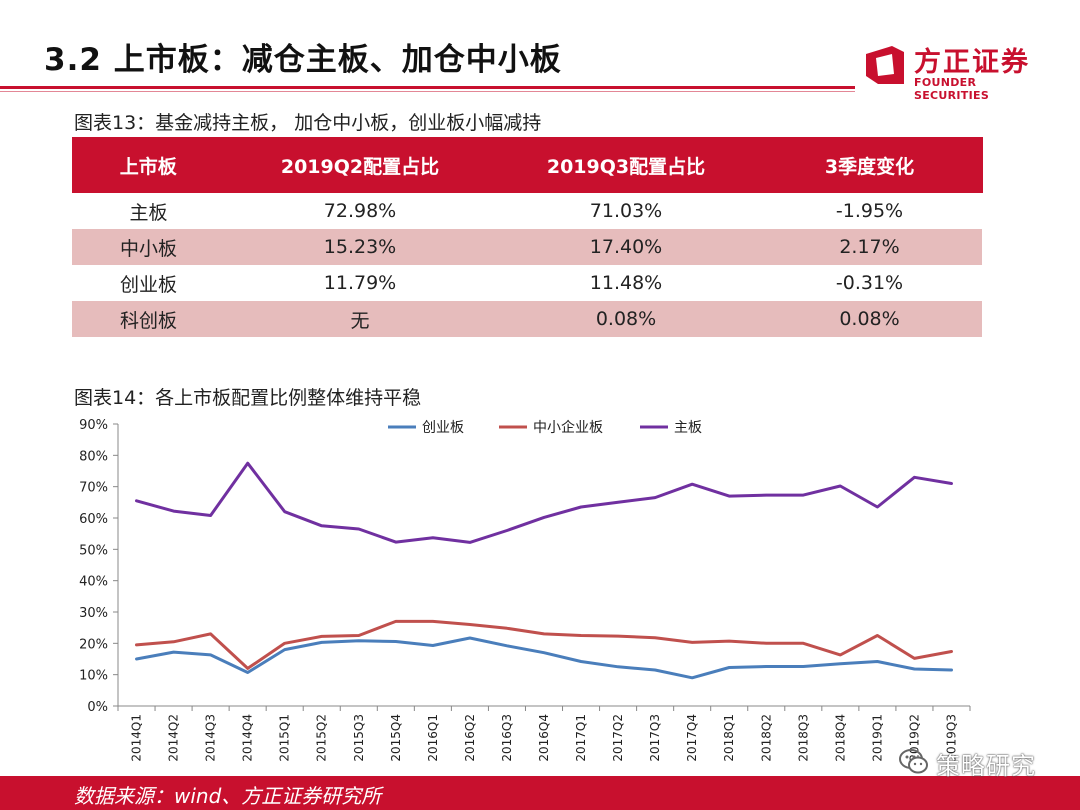 This screenshot has height=810, width=1080. What do you see at coordinates (729, 738) in the screenshot?
I see `x-tick-label: 2018Q1` at bounding box center [729, 738].